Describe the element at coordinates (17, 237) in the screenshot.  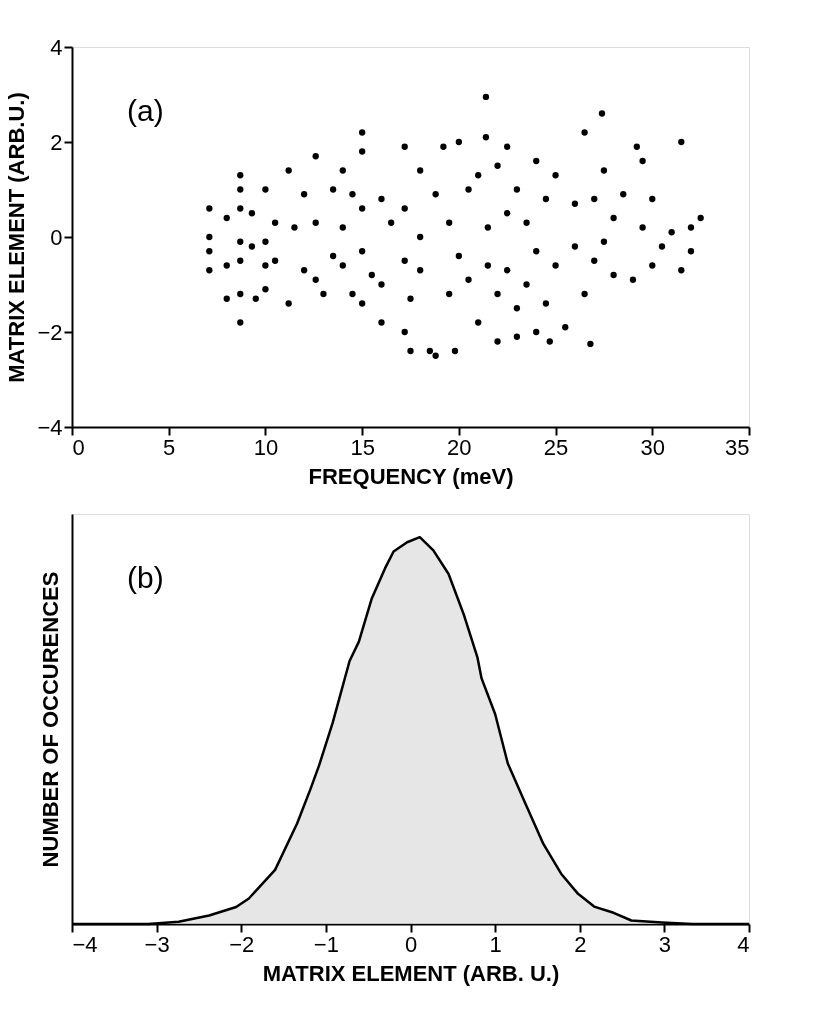
I see `y-axis-title: MATRIX ELEMENT (ARB.U.)` at that location.